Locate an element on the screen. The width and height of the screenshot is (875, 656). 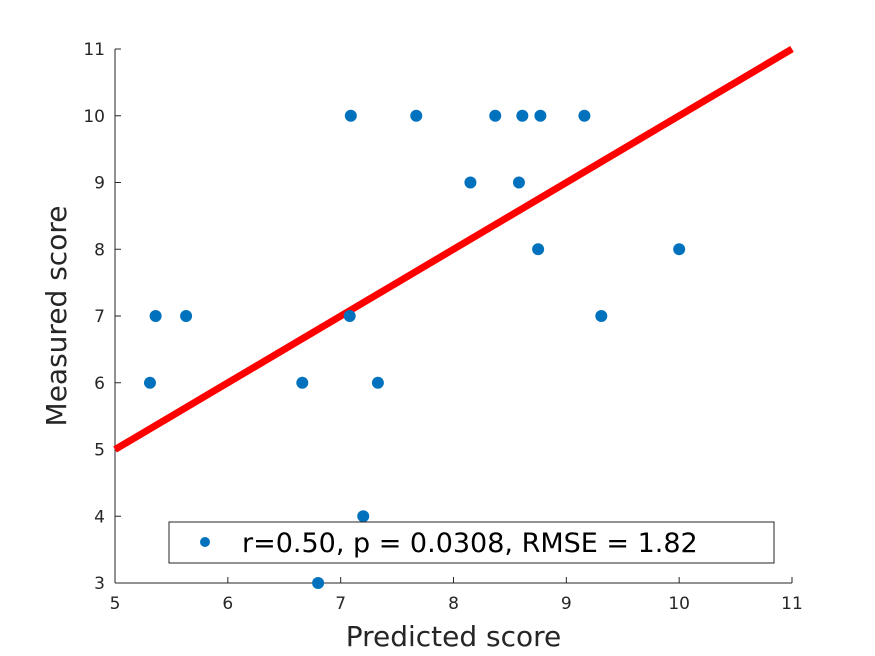
x-tick-label: 10 is located at coordinates (679, 604).